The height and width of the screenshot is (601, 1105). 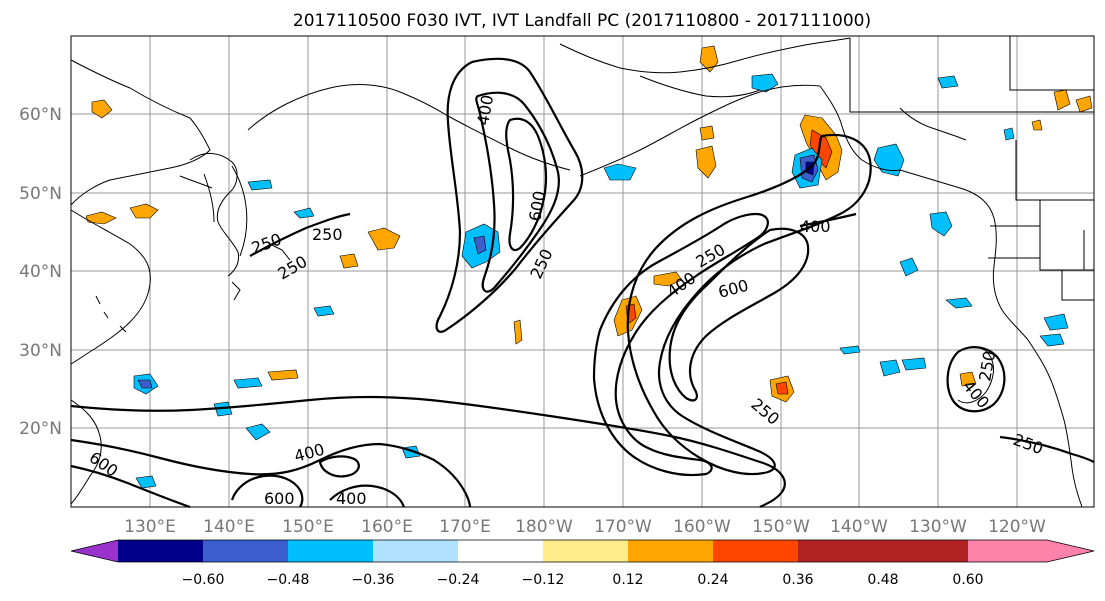 I want to click on colorbar-tick-label: 0.60, so click(x=967, y=580).